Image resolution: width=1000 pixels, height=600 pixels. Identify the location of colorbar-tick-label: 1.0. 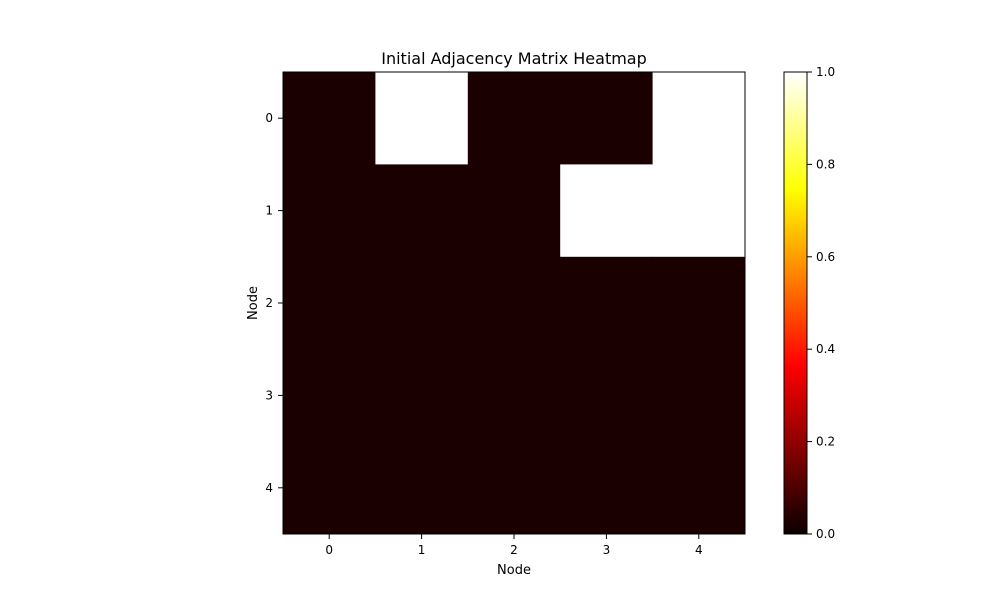
(825, 72).